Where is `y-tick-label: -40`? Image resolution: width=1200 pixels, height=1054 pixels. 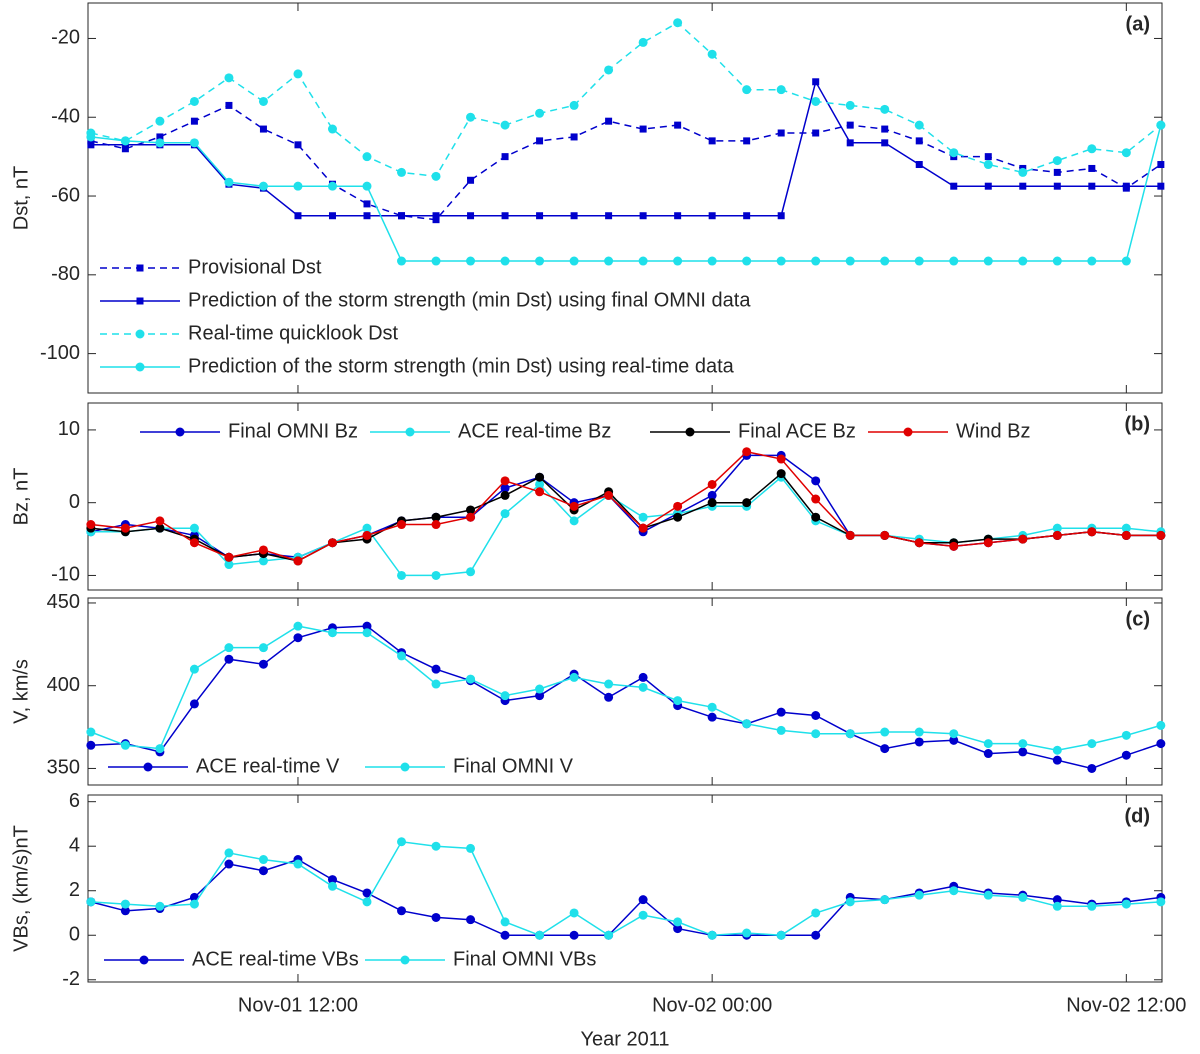
y-tick-label: -40 is located at coordinates (65, 117).